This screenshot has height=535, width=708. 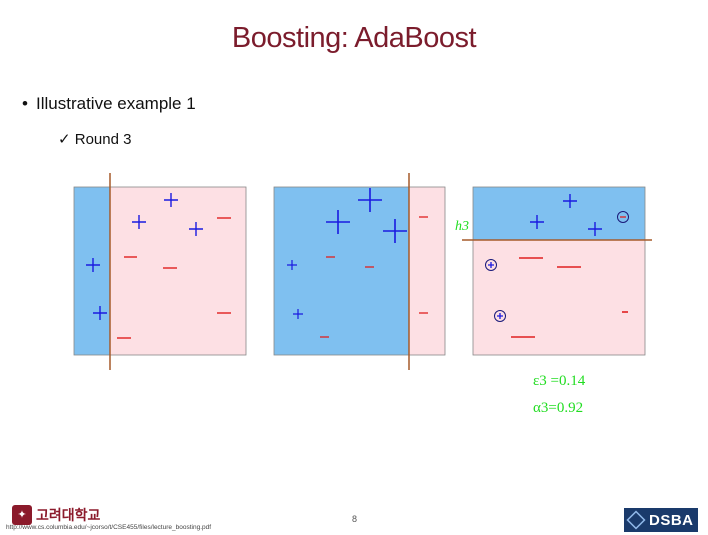 I want to click on panel-3-circled-points, so click(x=557, y=266).